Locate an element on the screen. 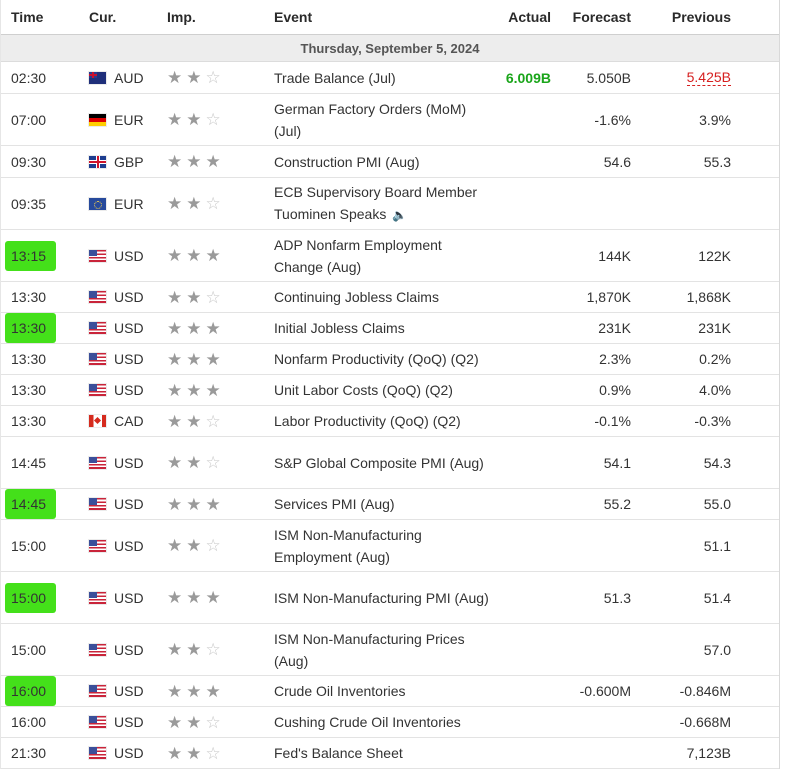 Image resolution: width=787 pixels, height=771 pixels. event-cell: Services PMI (Aug) is located at coordinates (384, 504).